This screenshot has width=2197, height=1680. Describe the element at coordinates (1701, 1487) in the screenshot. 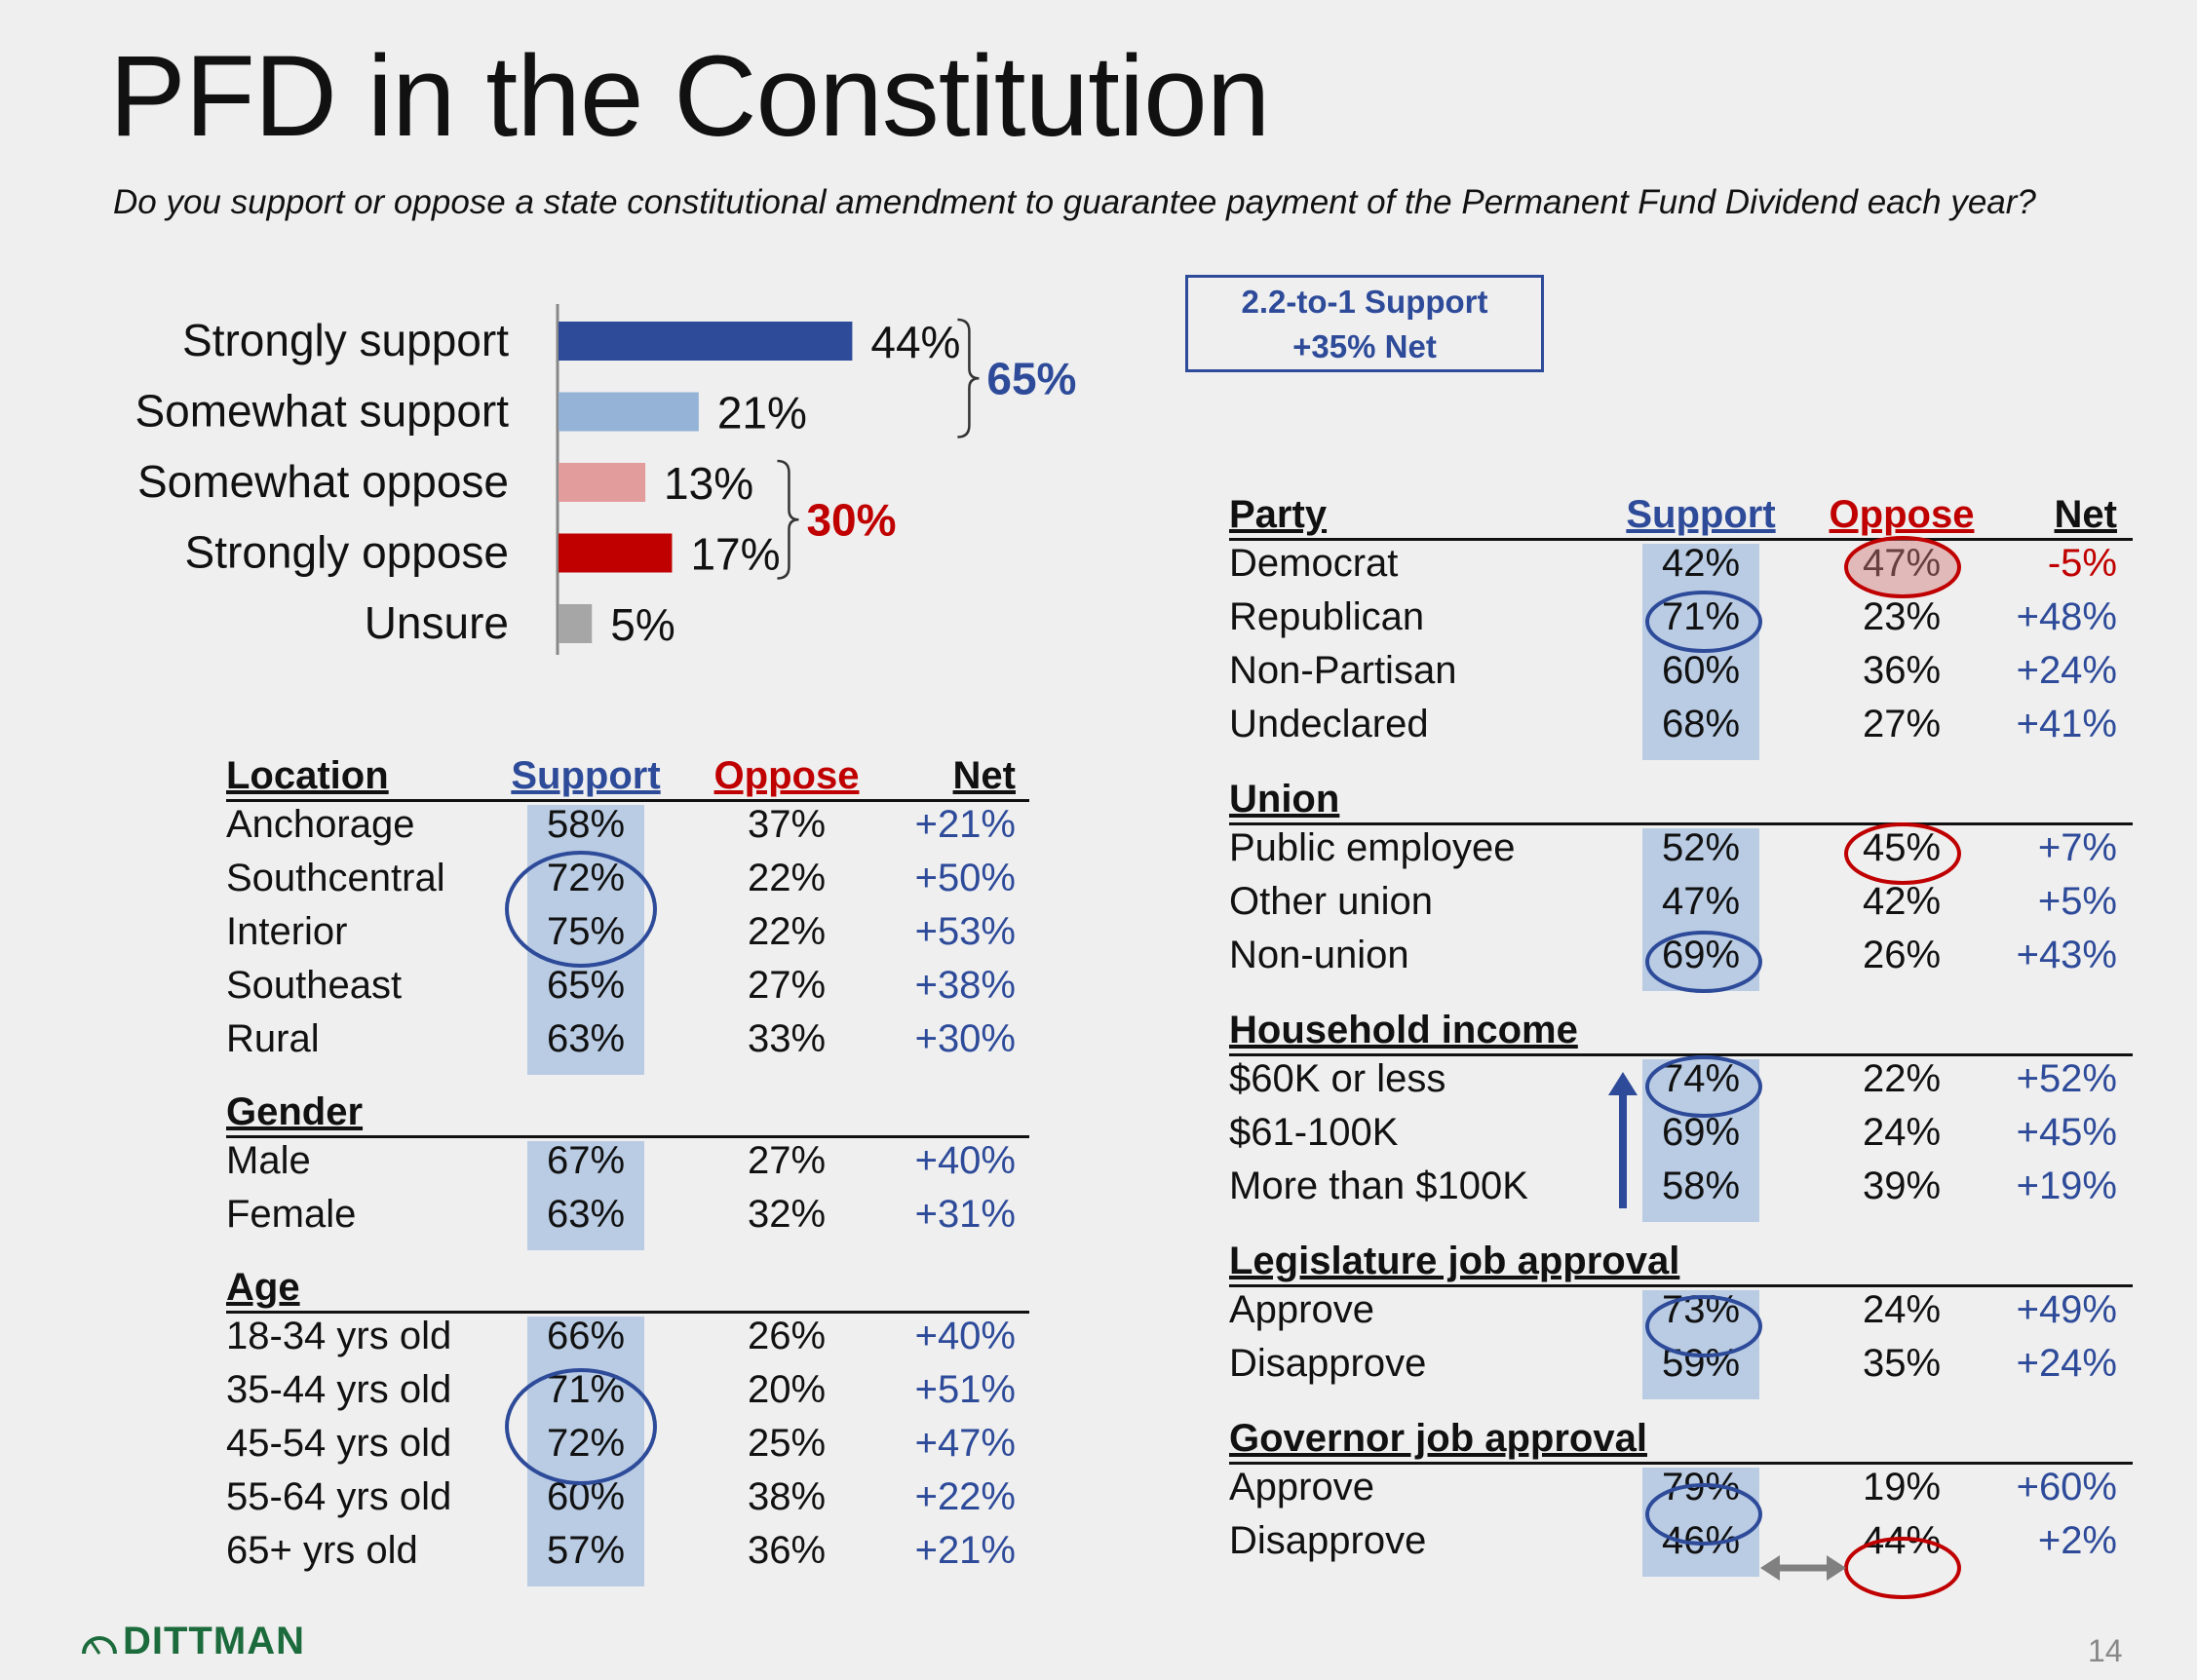

I see `support-value: 79%` at that location.